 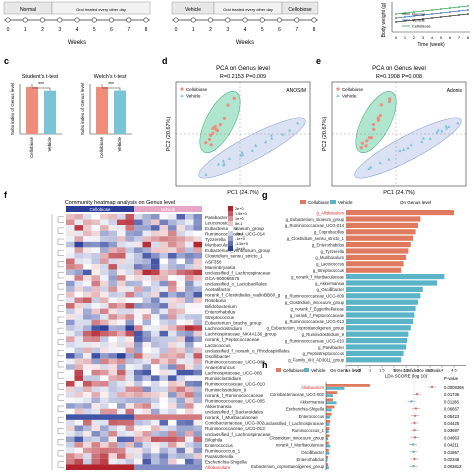 I want to click on lda-tick-label: 3.5, so click(x=429, y=371).